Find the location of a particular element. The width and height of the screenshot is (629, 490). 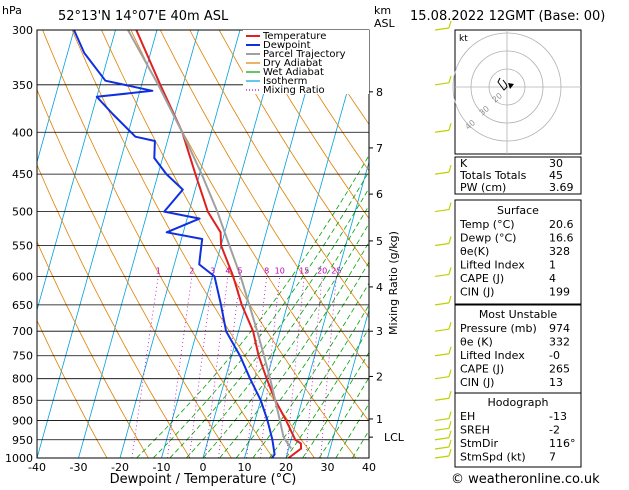

asl-unit-label: ASL is located at coordinates (385, 23).